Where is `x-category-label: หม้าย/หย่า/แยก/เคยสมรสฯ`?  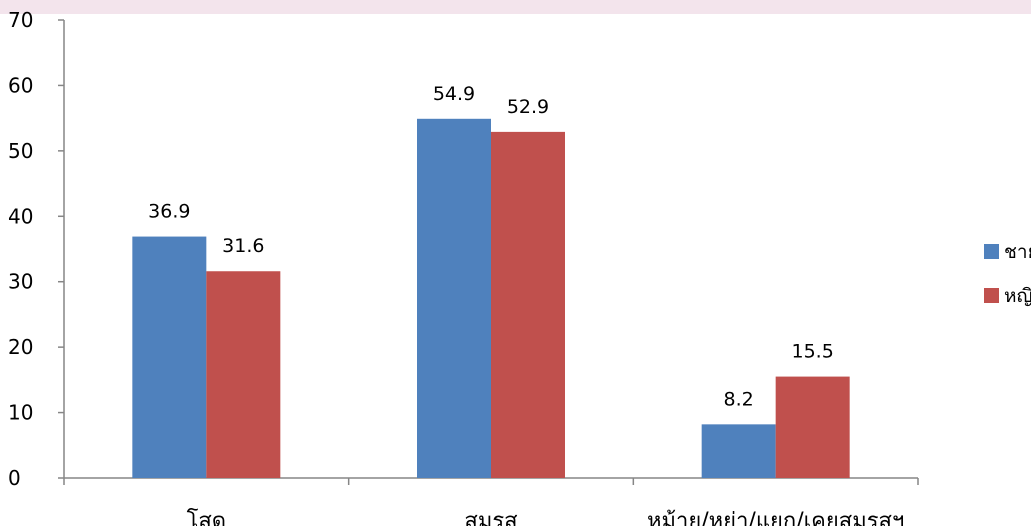 x-category-label: หม้าย/หย่า/แยก/เคยสมรสฯ is located at coordinates (775, 517).